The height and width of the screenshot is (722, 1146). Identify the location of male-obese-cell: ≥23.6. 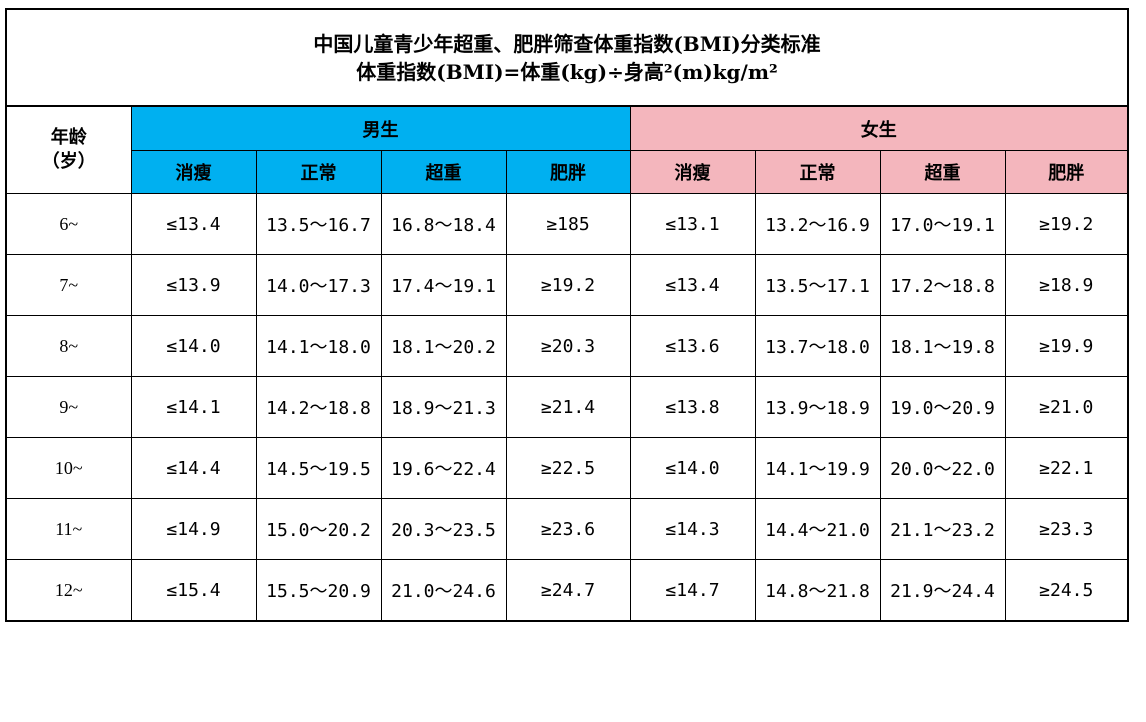
(568, 529).